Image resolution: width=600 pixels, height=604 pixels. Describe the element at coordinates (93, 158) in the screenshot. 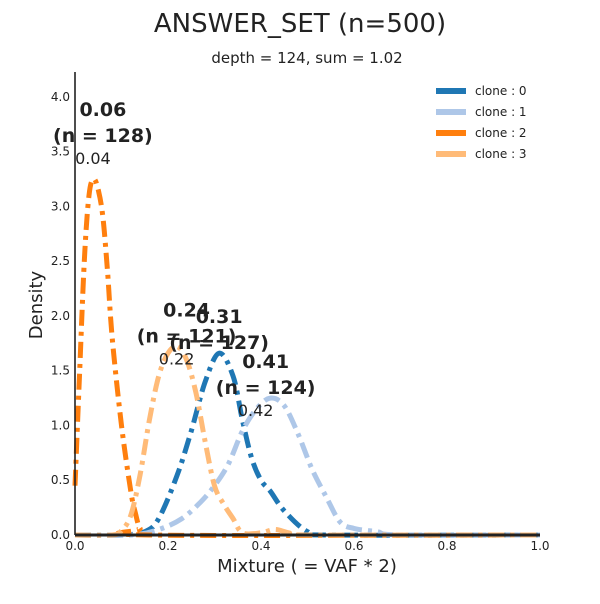

I see `peak-annotation-mean: 0.04` at that location.